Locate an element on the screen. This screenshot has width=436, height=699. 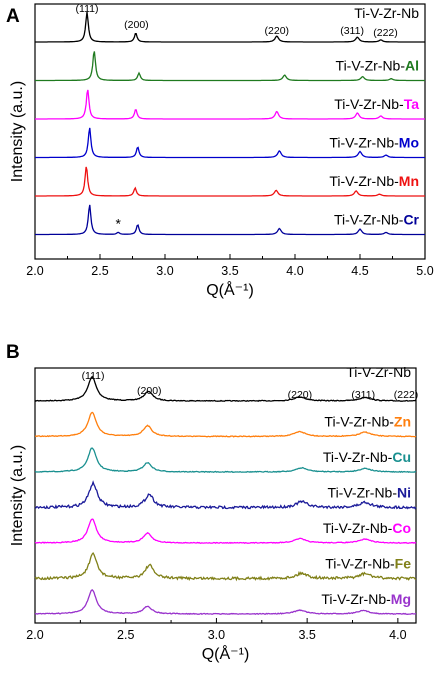
panel-a-curve-ti-v-zr-nb-ta is located at coordinates (230, 104).